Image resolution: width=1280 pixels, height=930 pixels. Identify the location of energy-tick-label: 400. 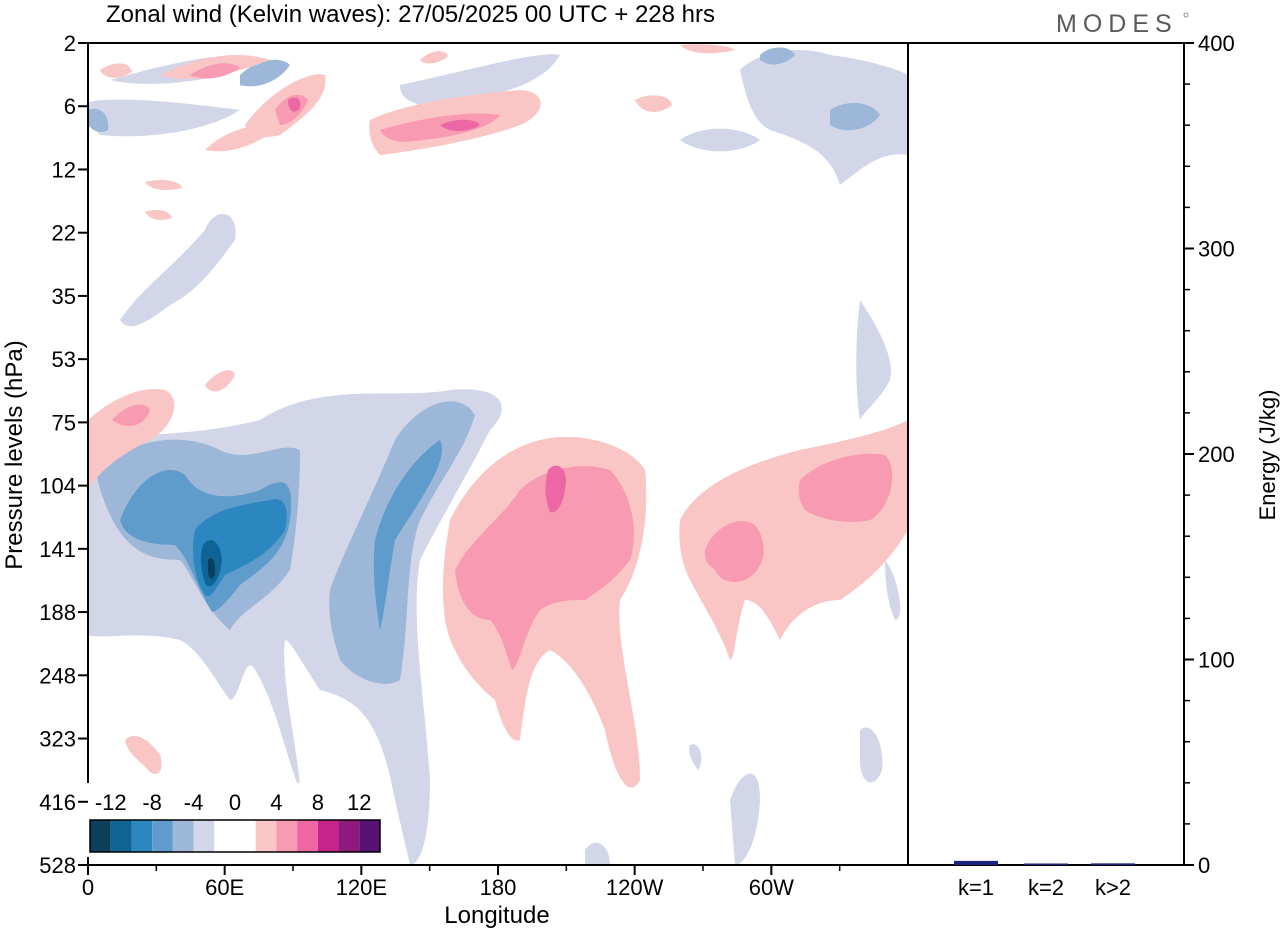
(1216, 43).